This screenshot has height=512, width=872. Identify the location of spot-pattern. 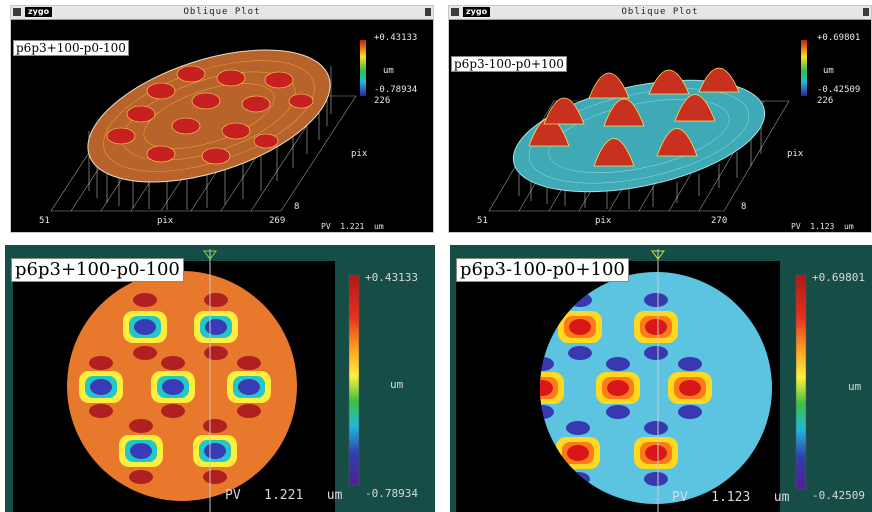
(175, 388).